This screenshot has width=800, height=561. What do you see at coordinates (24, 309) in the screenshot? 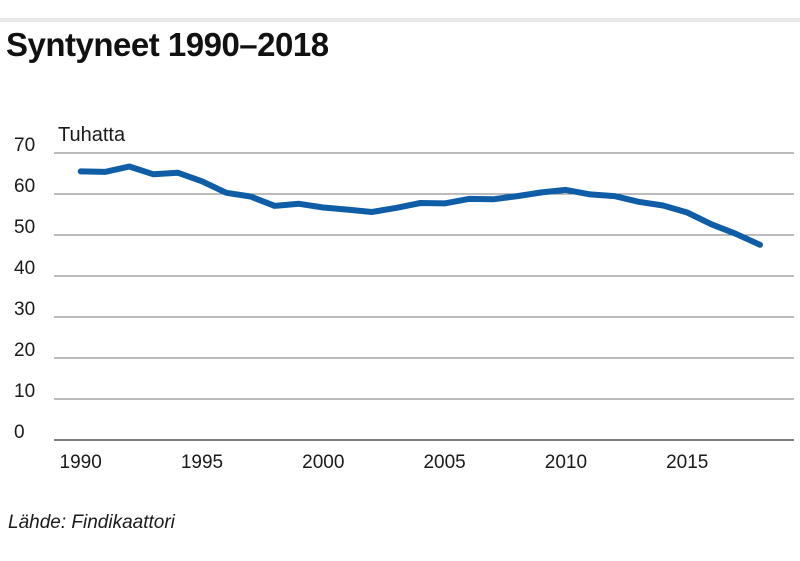
I see `y-tick-label: 30` at bounding box center [24, 309].